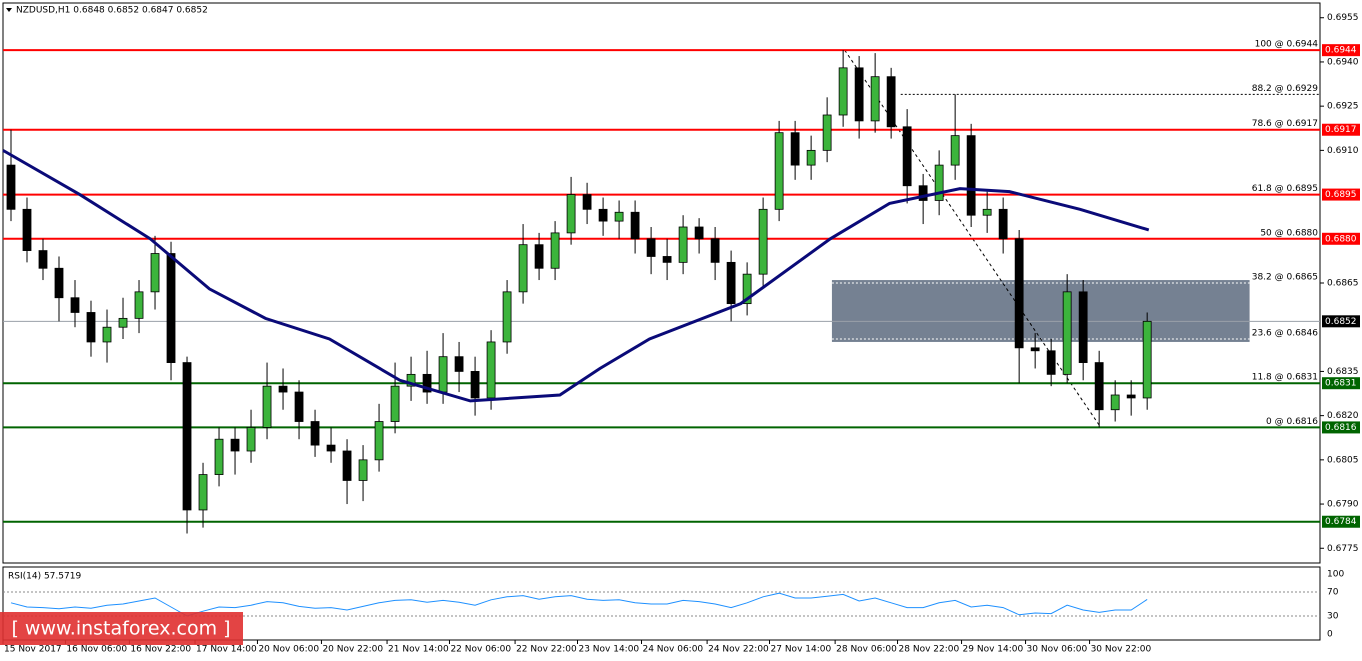 This screenshot has height=661, width=1362. I want to click on level-box-label: 0.6895, so click(1341, 195).